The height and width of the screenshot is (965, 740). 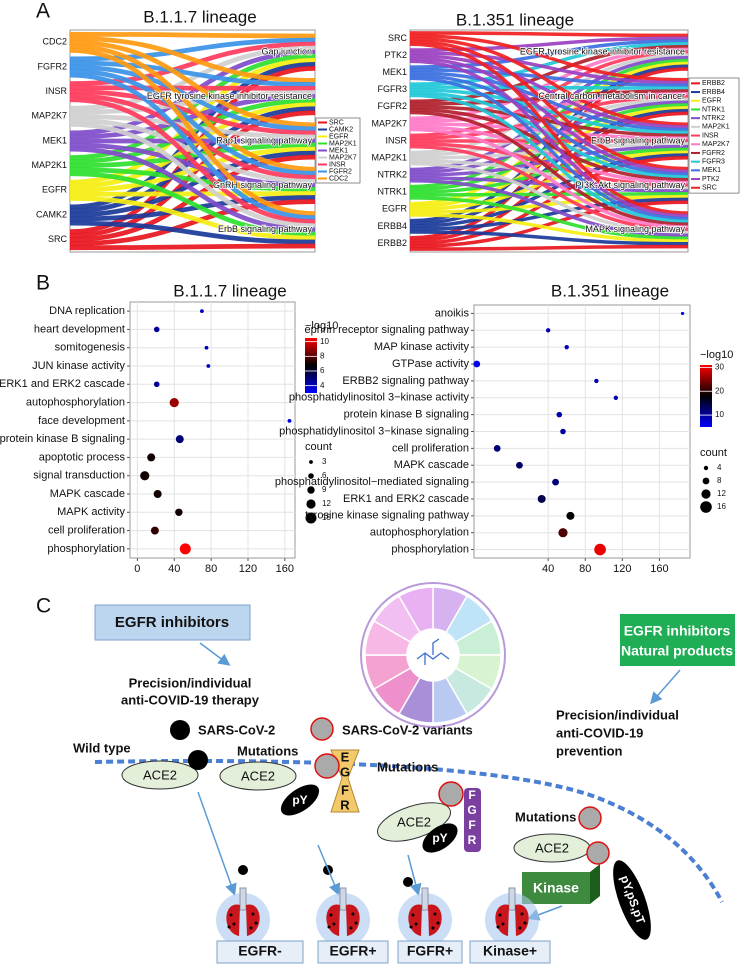 What do you see at coordinates (338, 178) in the screenshot?
I see `legend-label: CDC2` at bounding box center [338, 178].